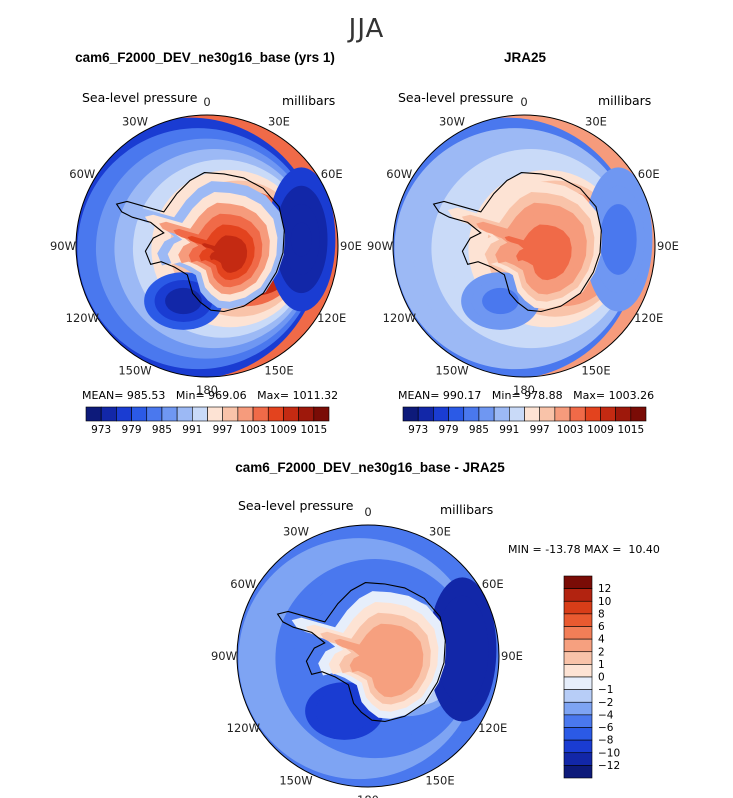 The image size is (733, 798). What do you see at coordinates (467, 509) in the screenshot?
I see `panel-3-units-label: millibars` at bounding box center [467, 509].